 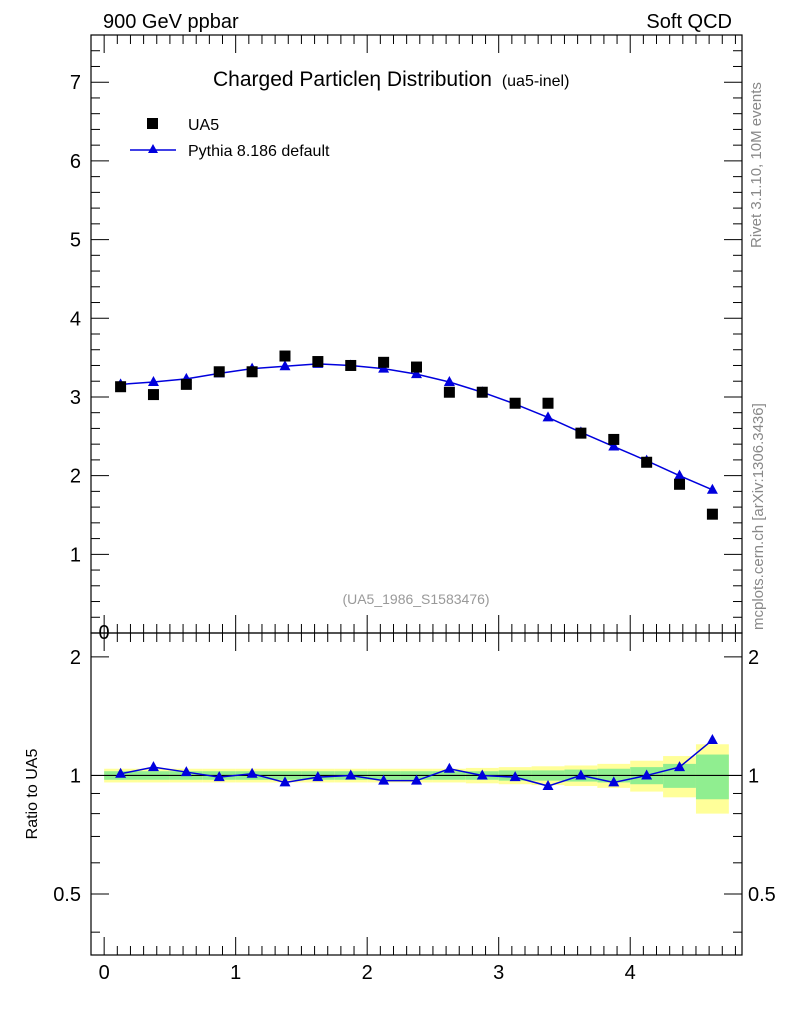 What do you see at coordinates (536, 81) in the screenshot?
I see `main-title-suffix: (ua5-inel)` at bounding box center [536, 81].